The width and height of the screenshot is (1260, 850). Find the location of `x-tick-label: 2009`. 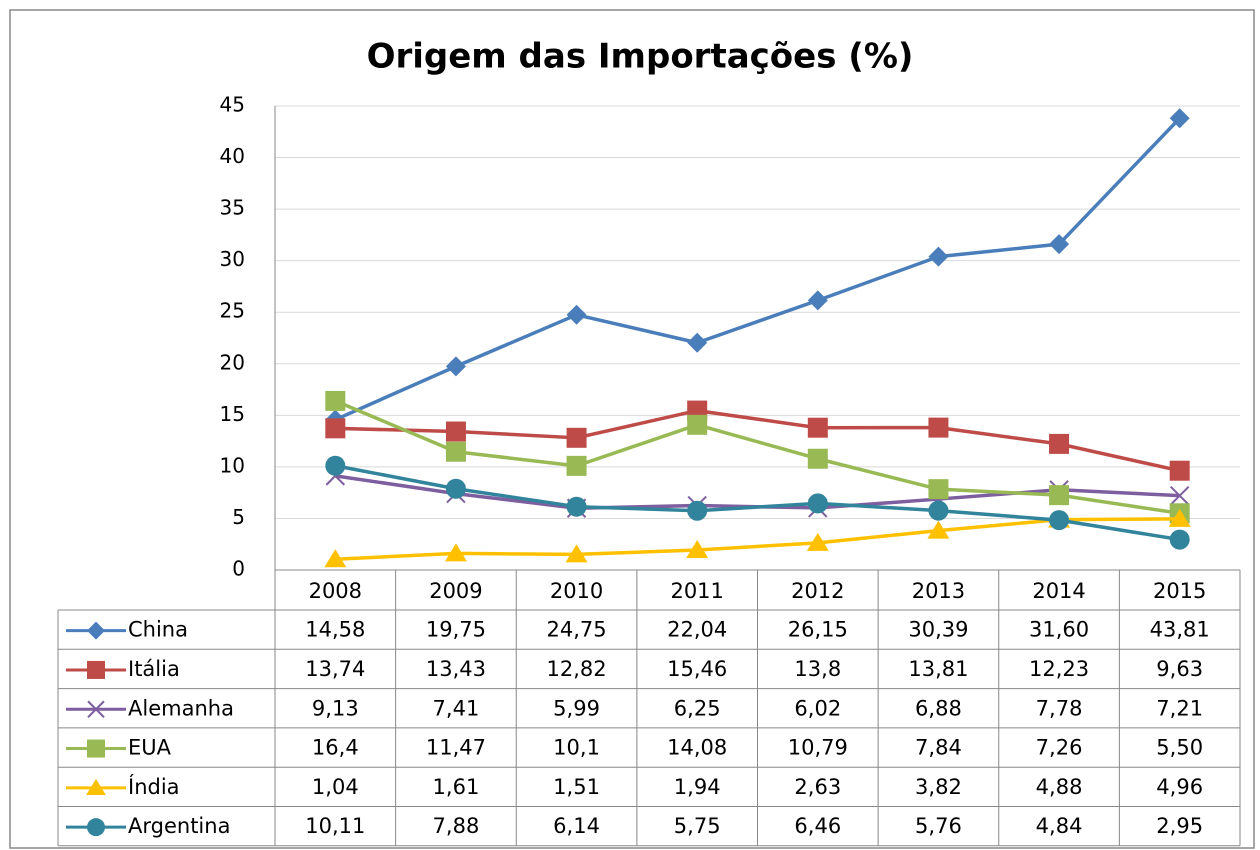

x-tick-label: 2009 is located at coordinates (455, 591).